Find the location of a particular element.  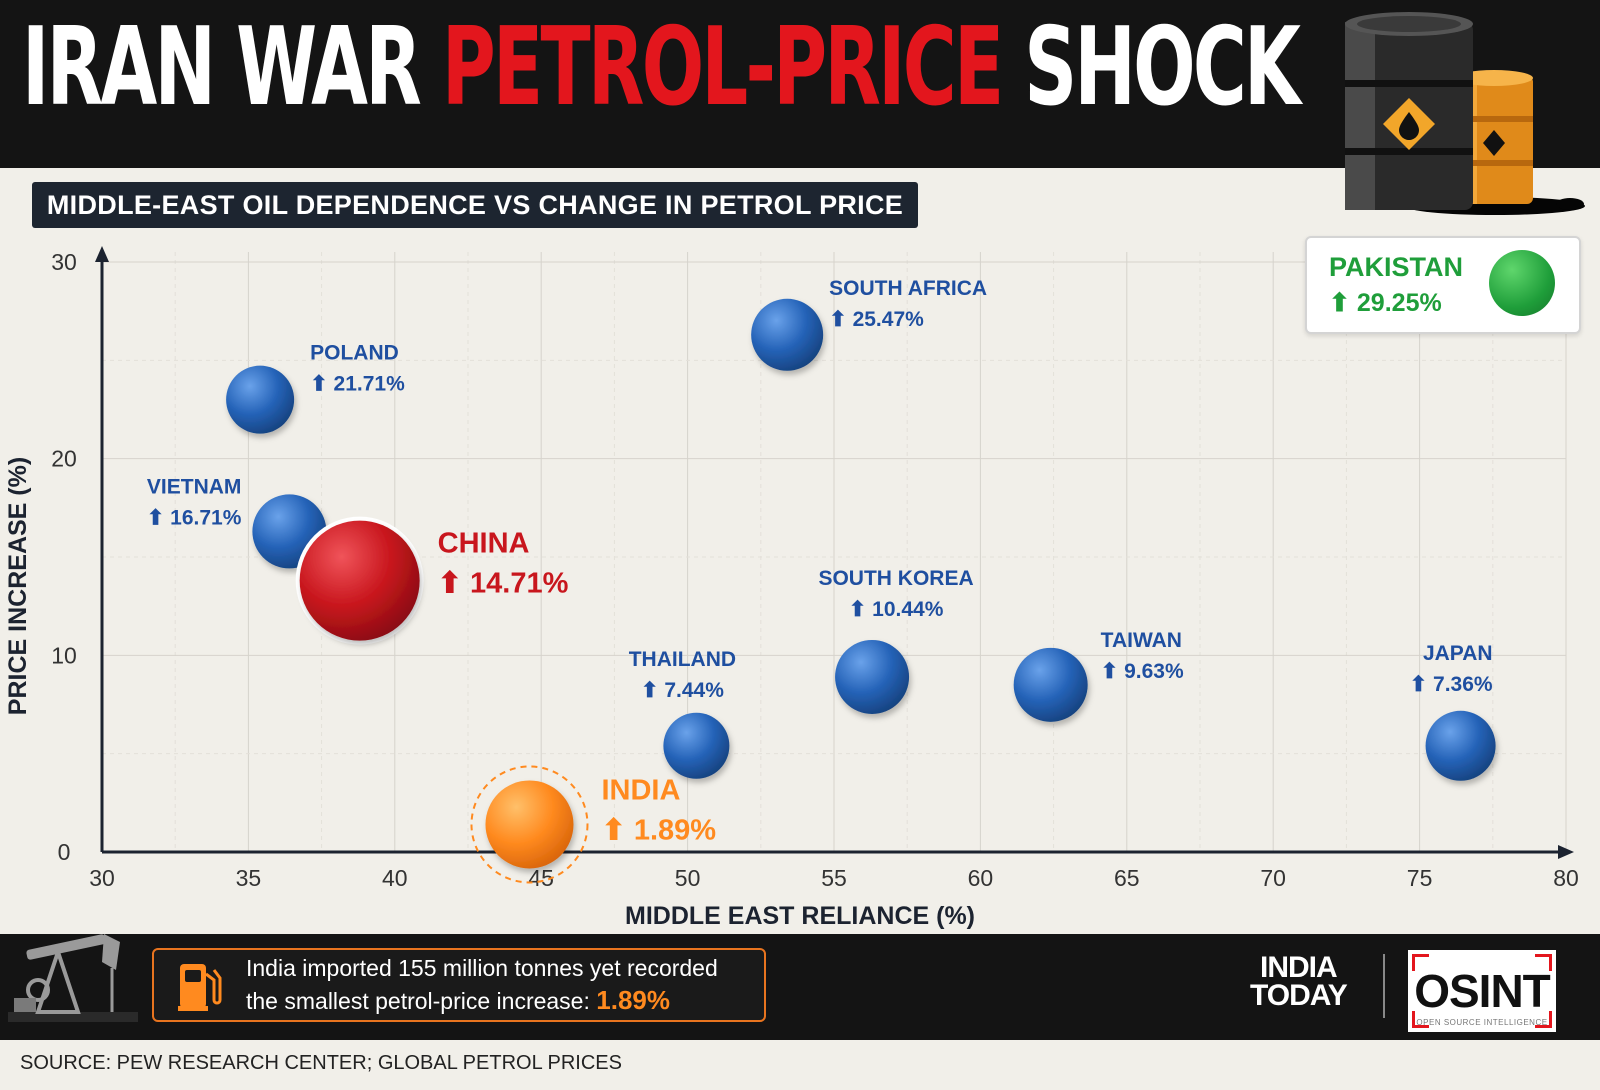

pakistan-callout: PAKISTAN ⬆ 29.25% is located at coordinates (1443, 285).